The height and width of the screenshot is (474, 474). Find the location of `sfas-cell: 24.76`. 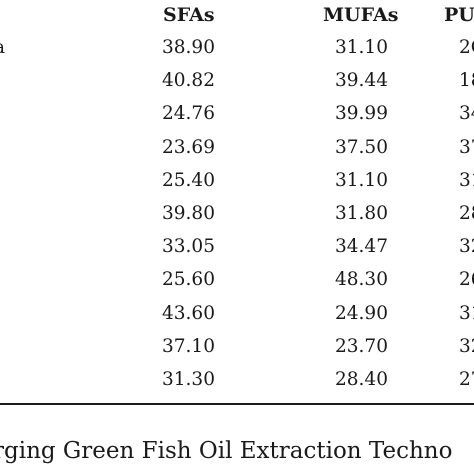

sfas-cell: 24.76 is located at coordinates (188, 114).